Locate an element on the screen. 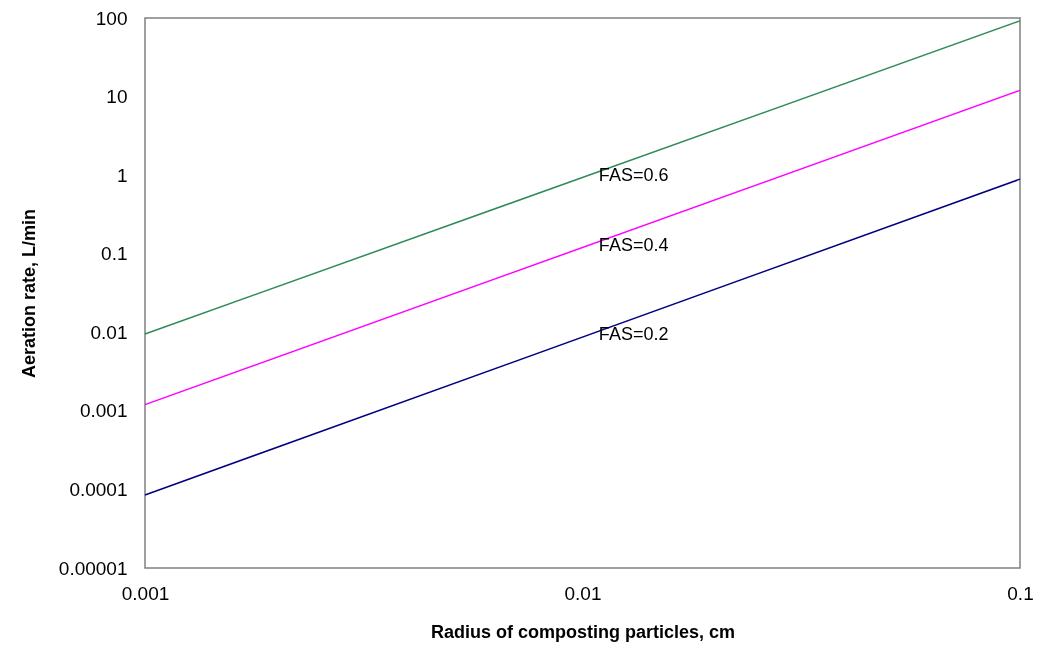 This screenshot has width=1044, height=657. series-label: FAS=0.4 is located at coordinates (633, 244).